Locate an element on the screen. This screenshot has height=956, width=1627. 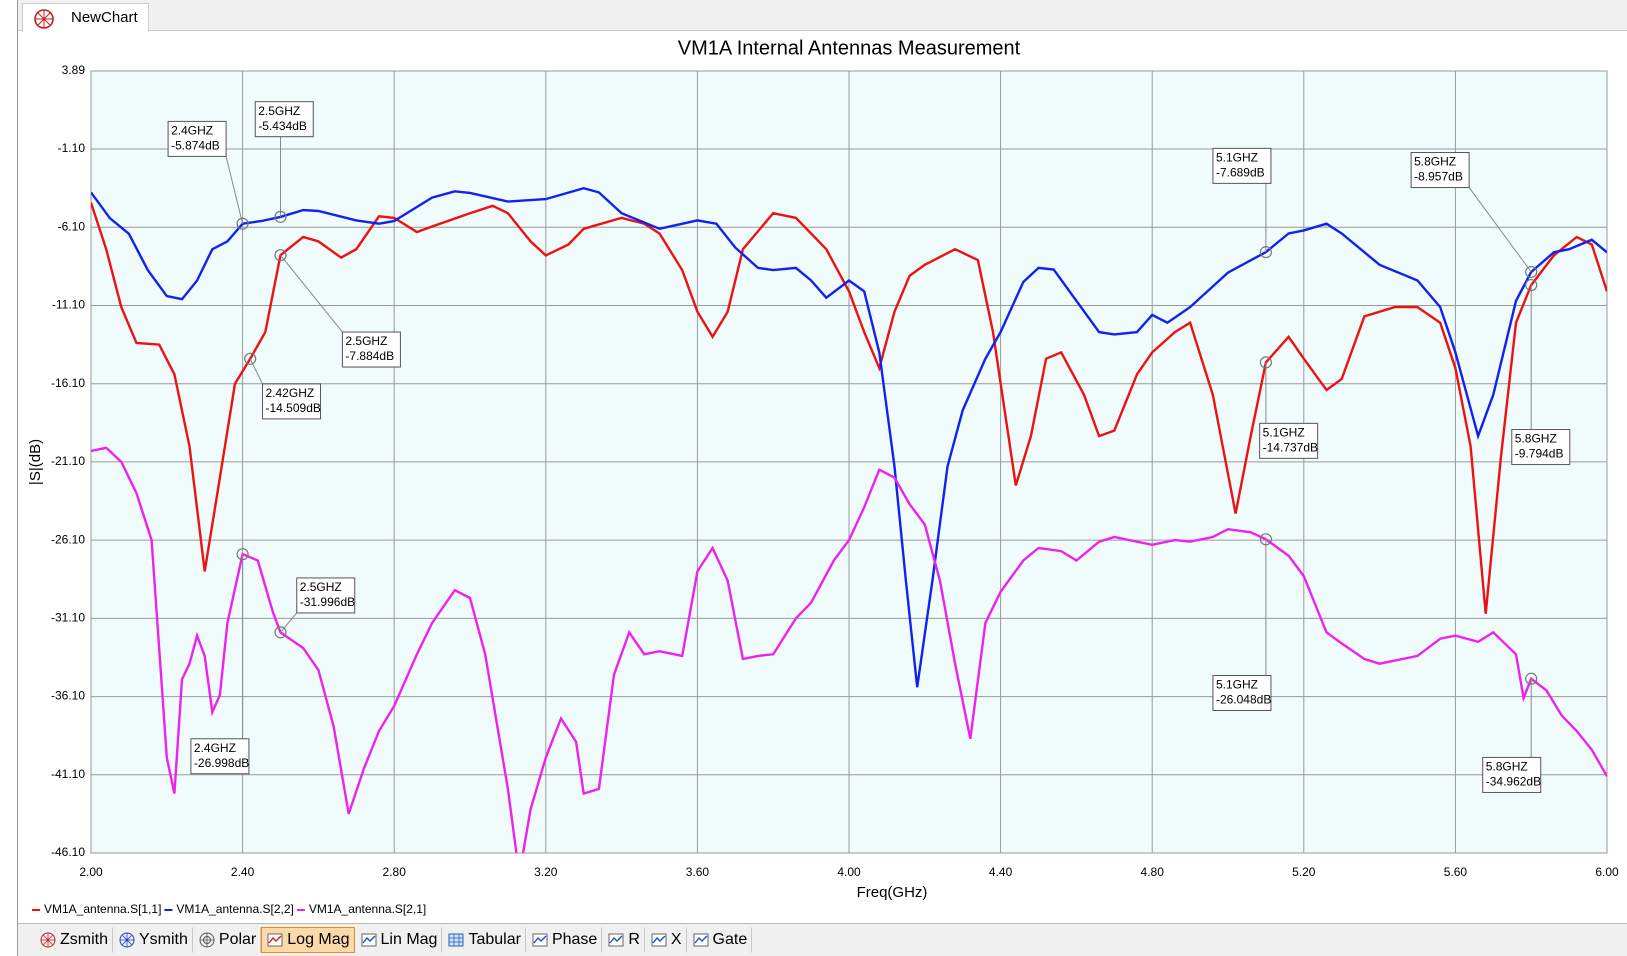
y-tick-label: -41.10 is located at coordinates (68, 774).